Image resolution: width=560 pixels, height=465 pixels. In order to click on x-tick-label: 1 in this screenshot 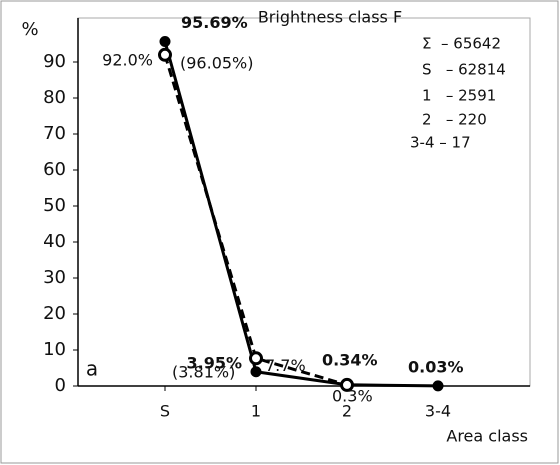, I will do `click(256, 411)`.